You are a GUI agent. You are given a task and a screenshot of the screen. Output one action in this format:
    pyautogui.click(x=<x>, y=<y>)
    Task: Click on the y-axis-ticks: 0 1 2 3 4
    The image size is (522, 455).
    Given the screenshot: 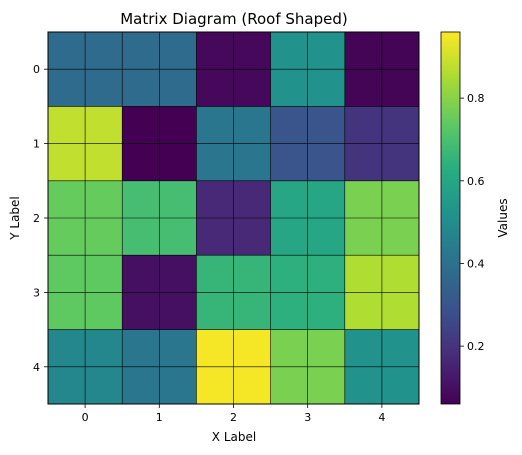 What is the action you would take?
    pyautogui.click(x=40, y=218)
    